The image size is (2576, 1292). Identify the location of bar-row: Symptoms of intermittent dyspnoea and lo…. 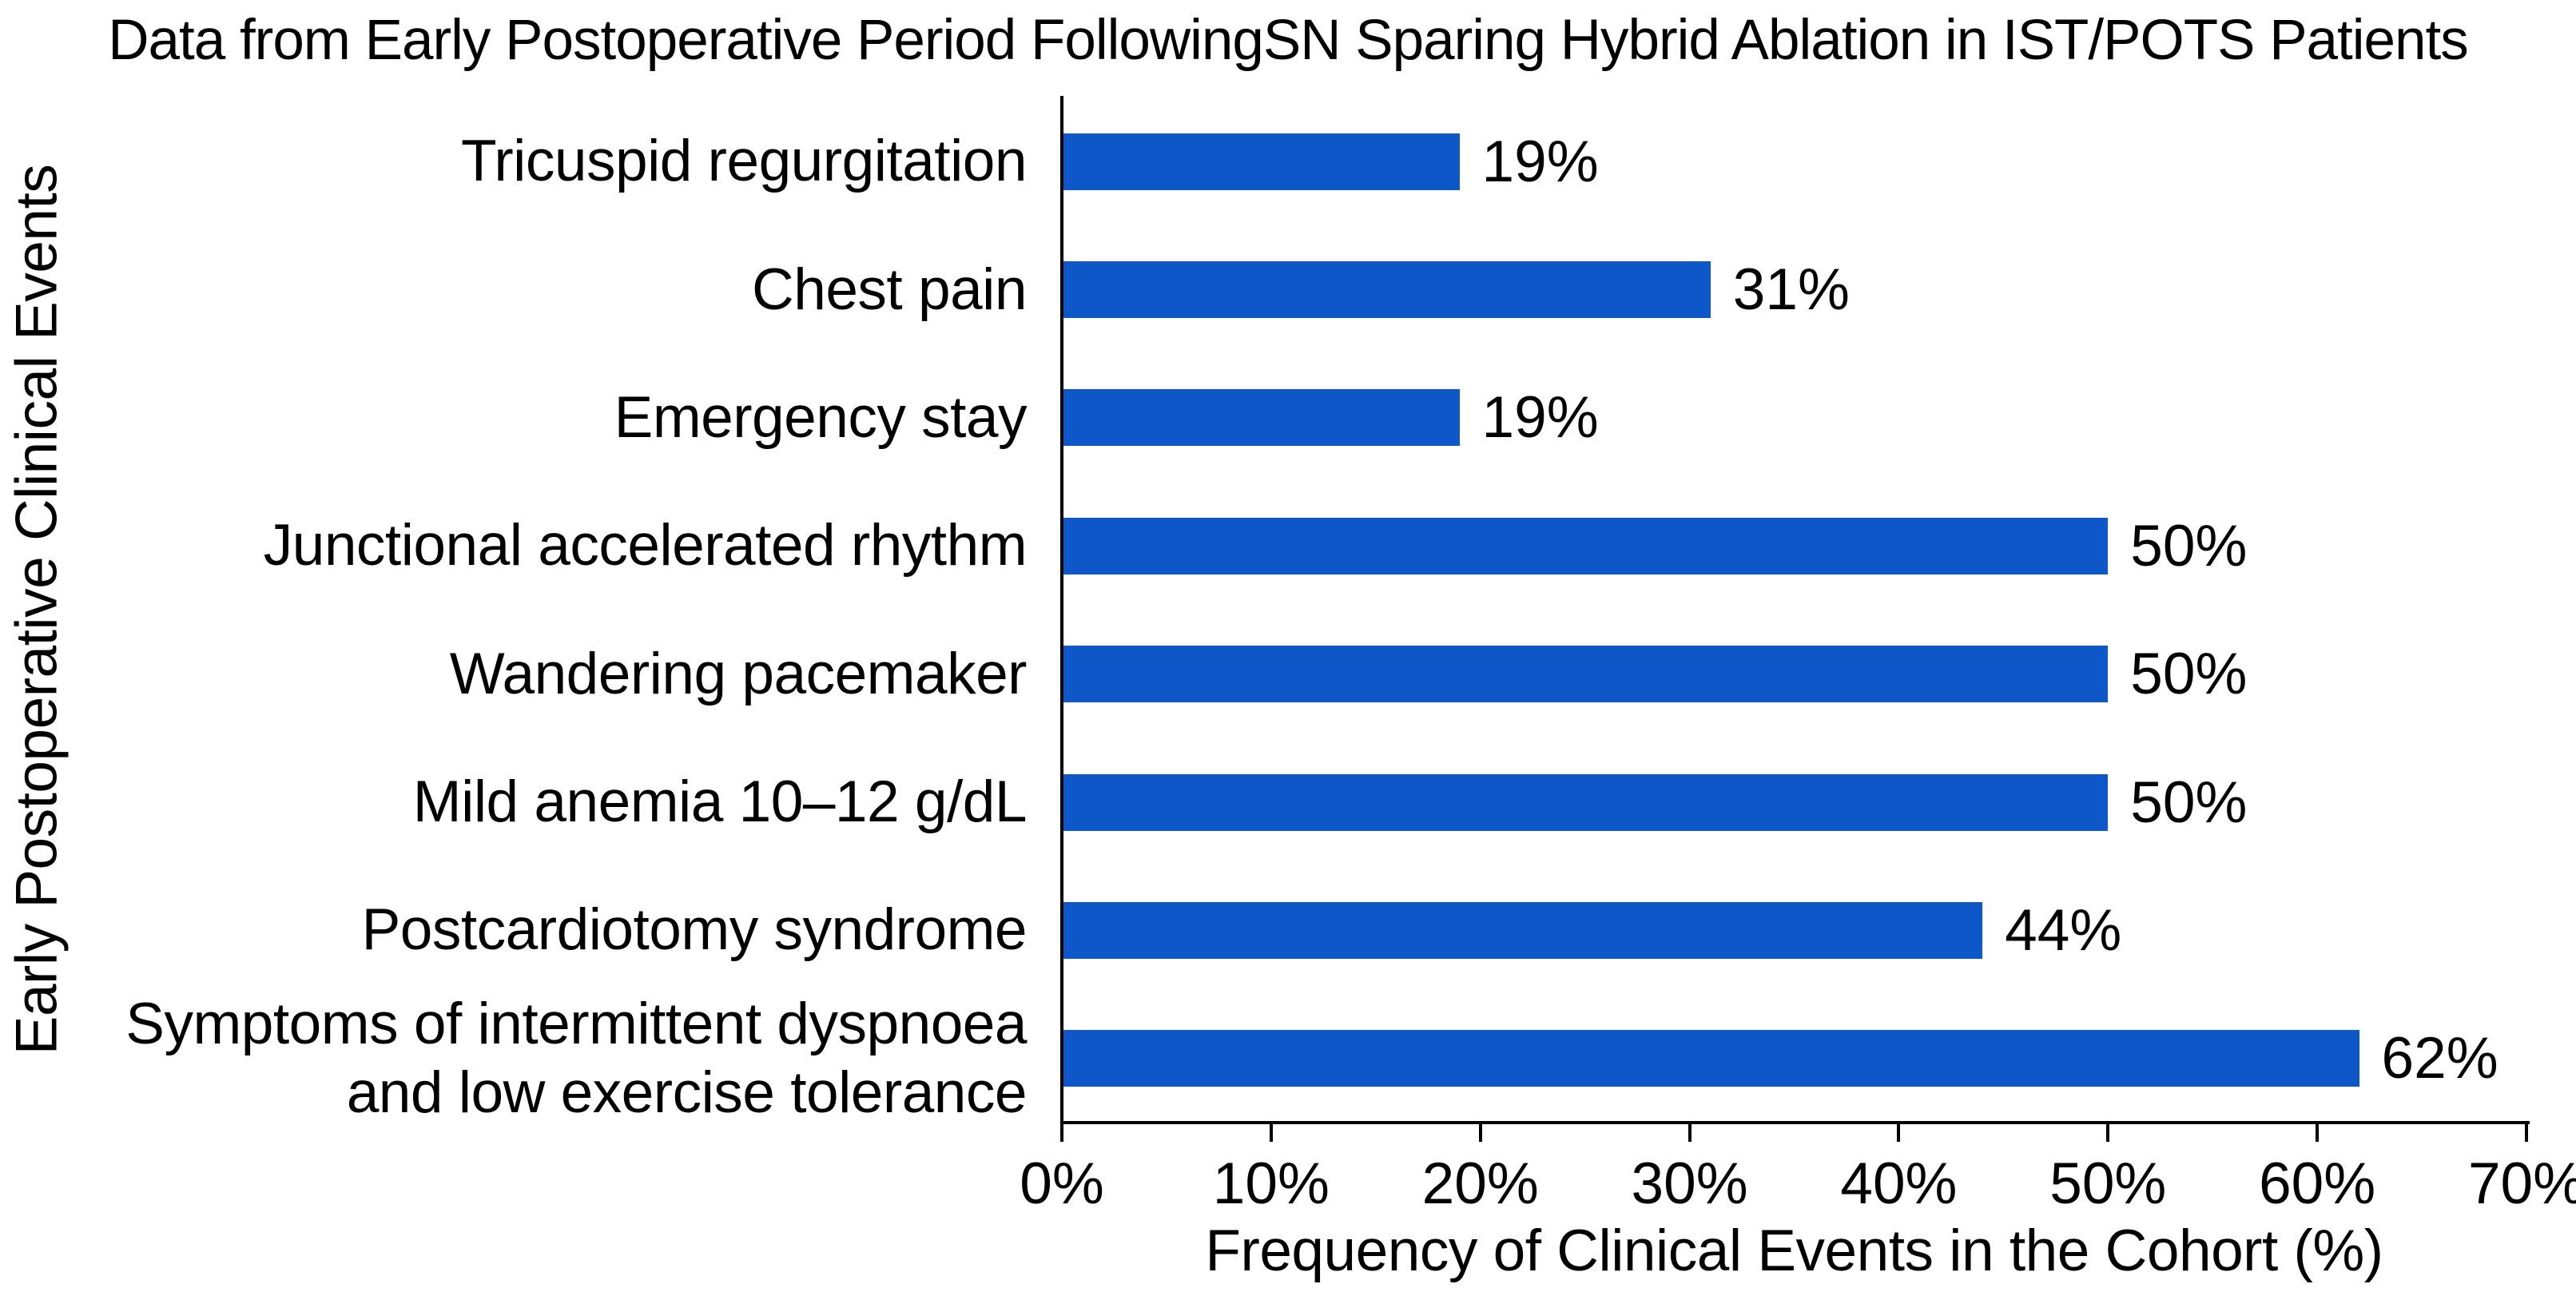
(1288, 1058).